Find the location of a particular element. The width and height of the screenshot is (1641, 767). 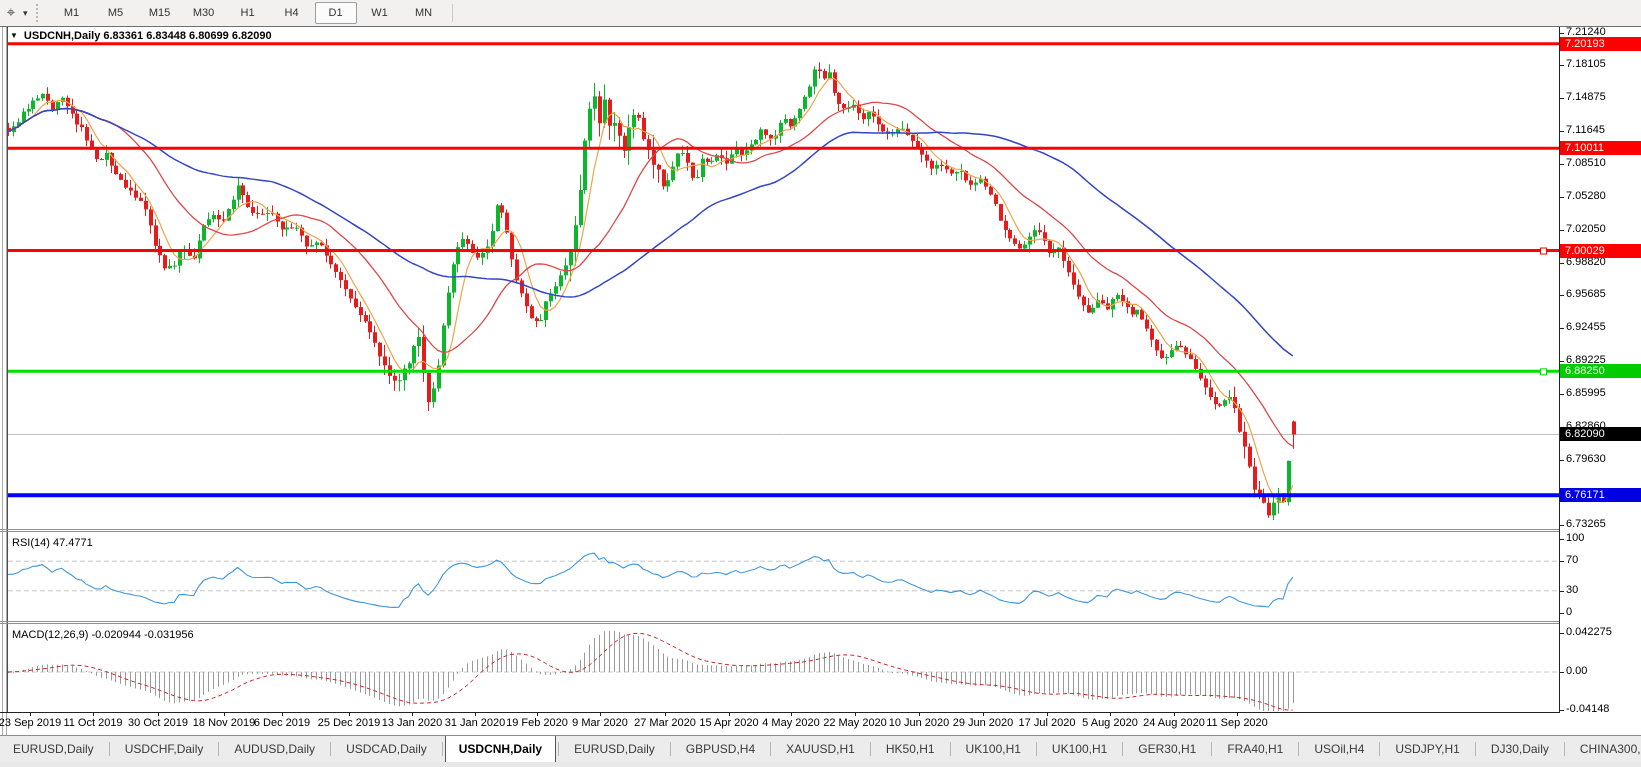

date-label: 25 Dec 2019 is located at coordinates (349, 723).